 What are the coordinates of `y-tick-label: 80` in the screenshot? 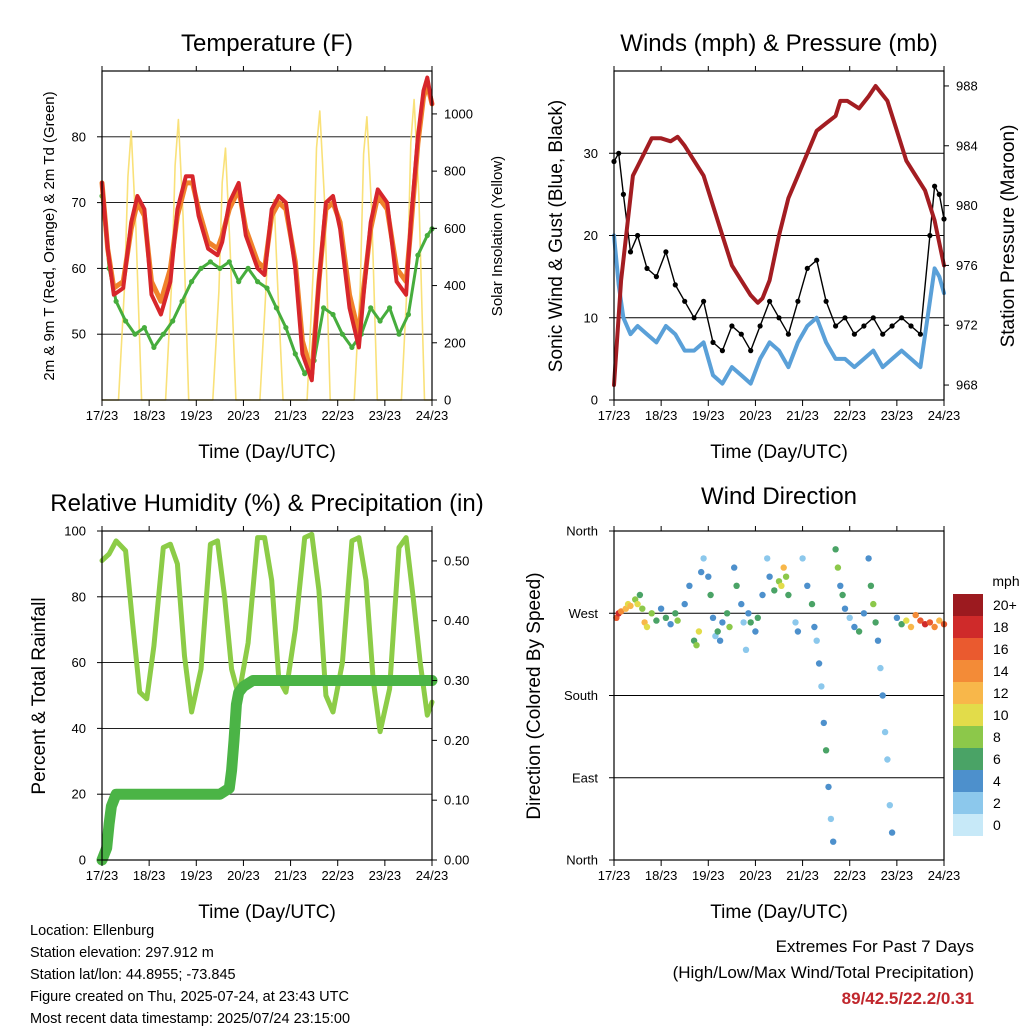 It's located at (79, 596).